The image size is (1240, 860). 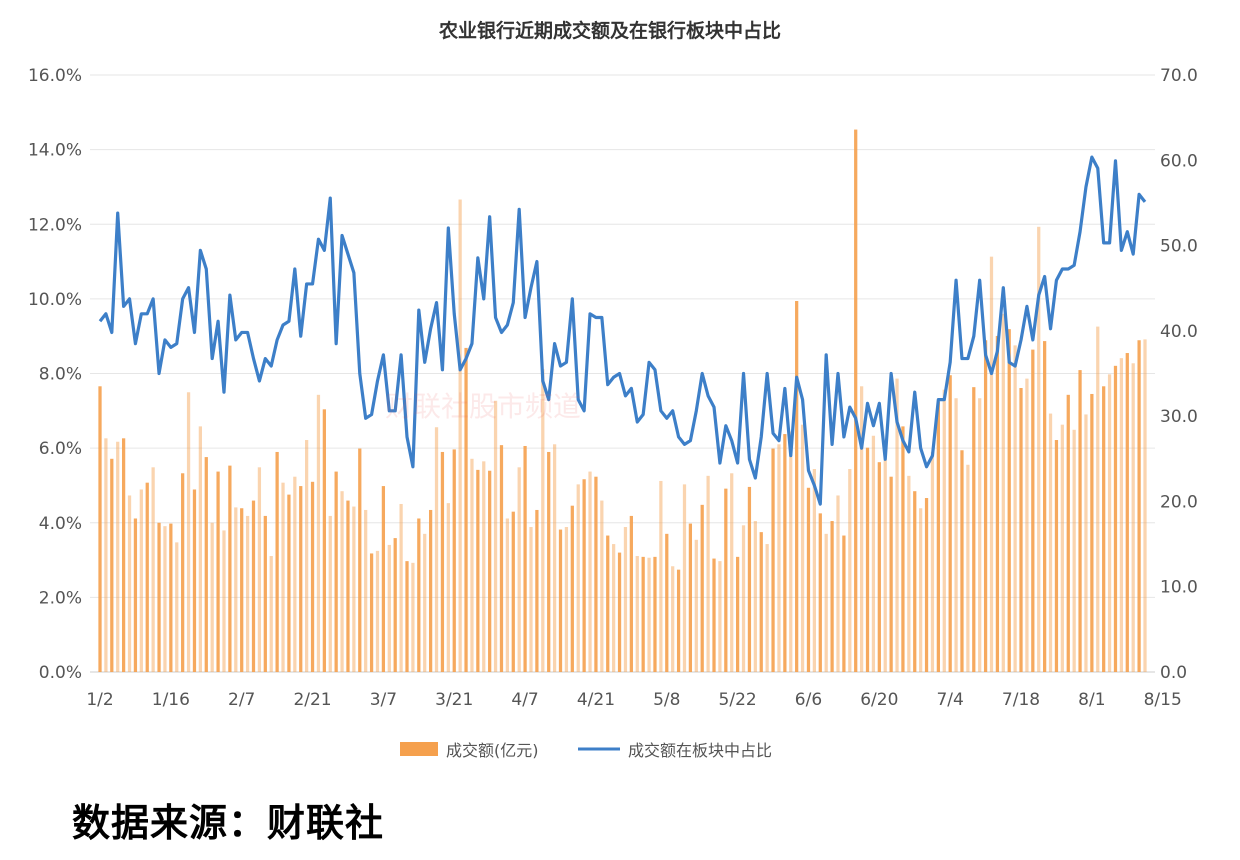 What do you see at coordinates (492, 750) in the screenshot?
I see `legend-bar-label: 成交额(亿元)` at bounding box center [492, 750].